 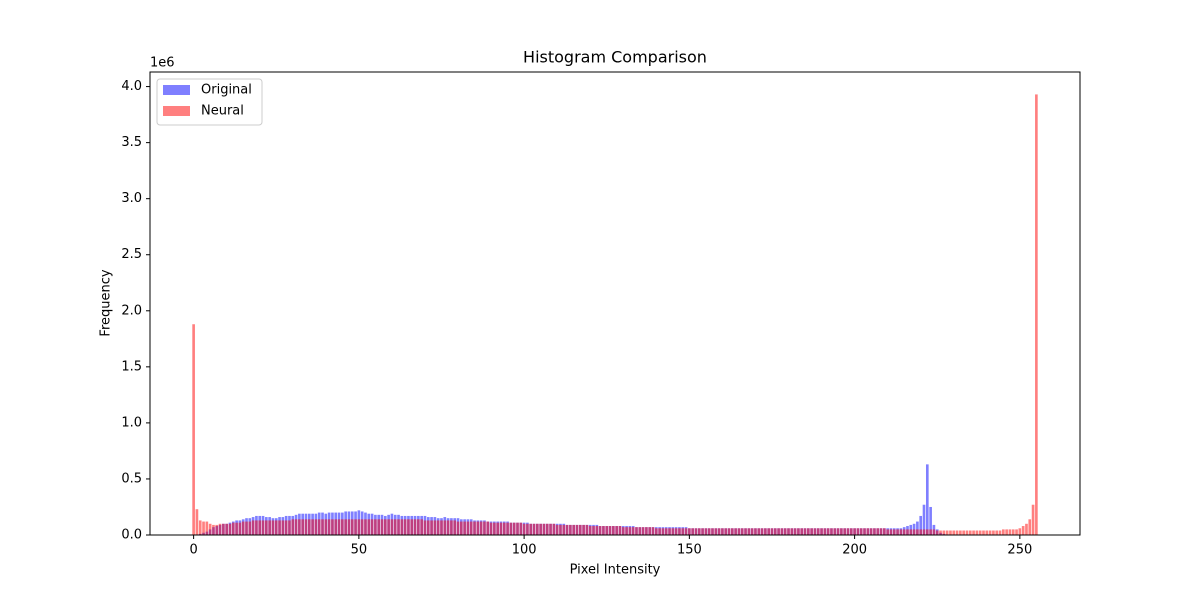 What do you see at coordinates (524, 550) in the screenshot?
I see `x-tick-label: 100` at bounding box center [524, 550].